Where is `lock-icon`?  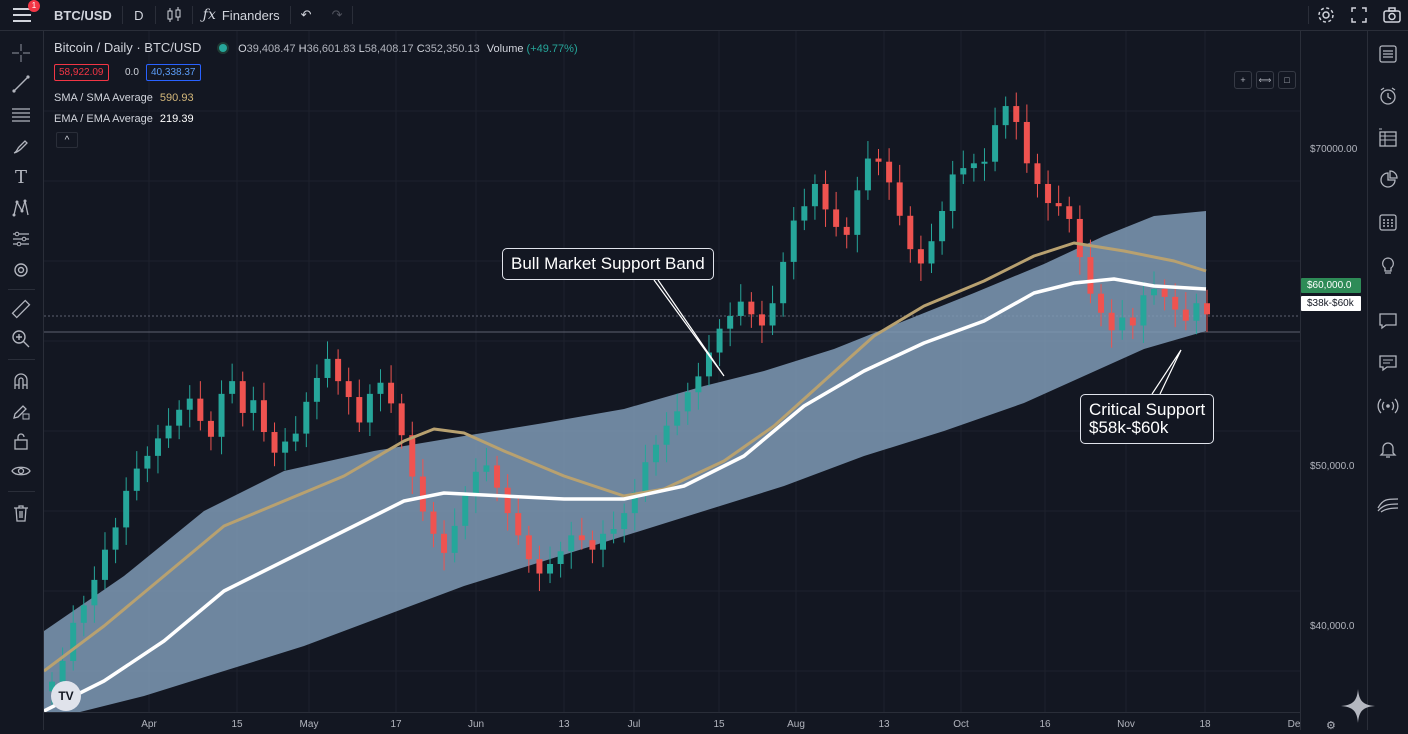 lock-icon is located at coordinates (21, 441).